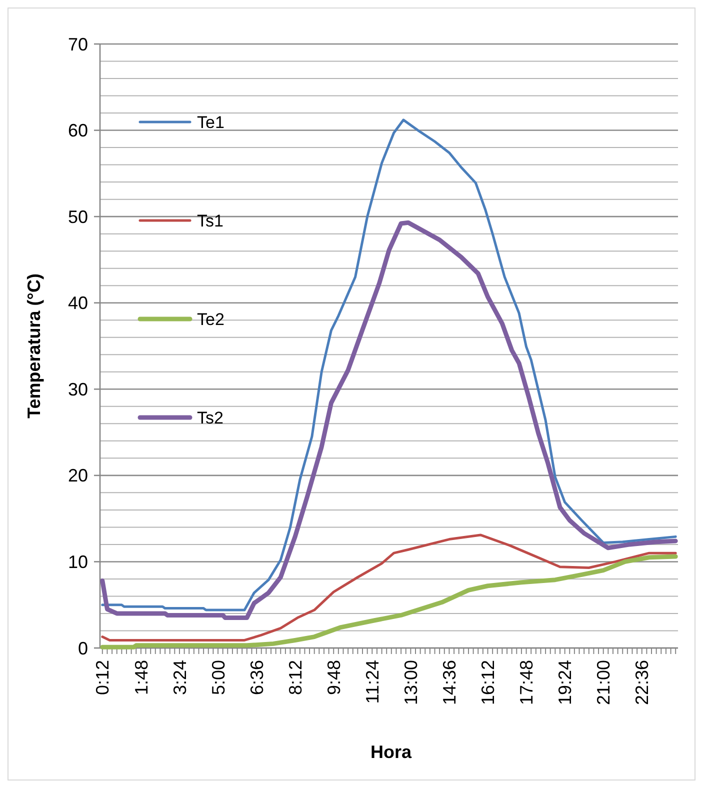 This screenshot has height=786, width=702. Describe the element at coordinates (210, 220) in the screenshot. I see `legend-label: Ts1` at that location.